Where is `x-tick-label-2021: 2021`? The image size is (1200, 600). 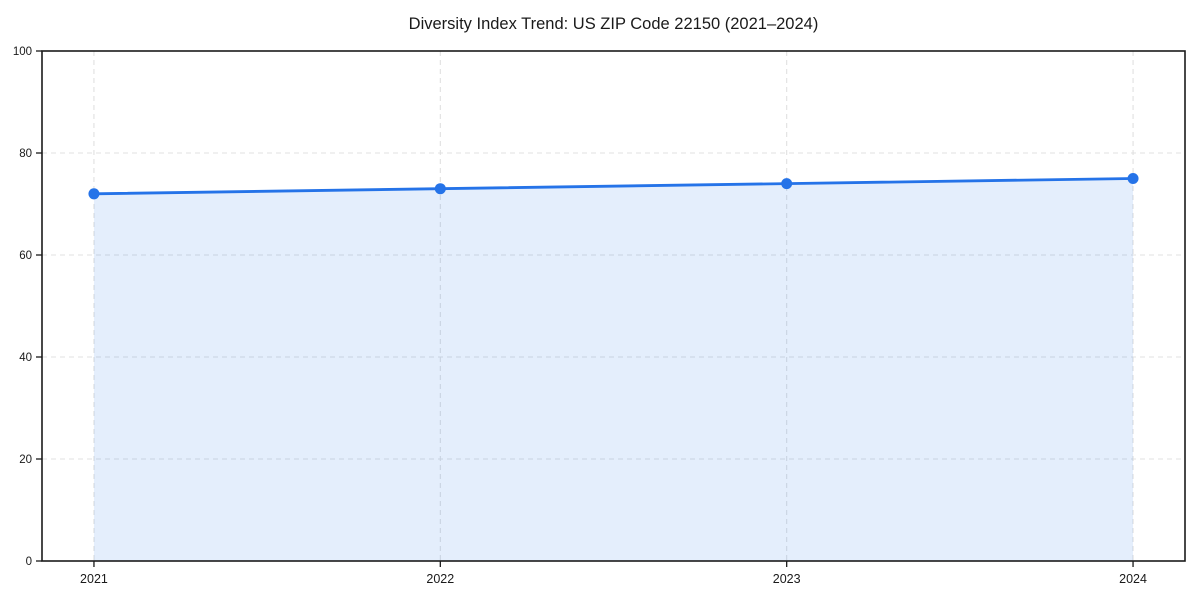 x-tick-label-2021: 2021 is located at coordinates (94, 579).